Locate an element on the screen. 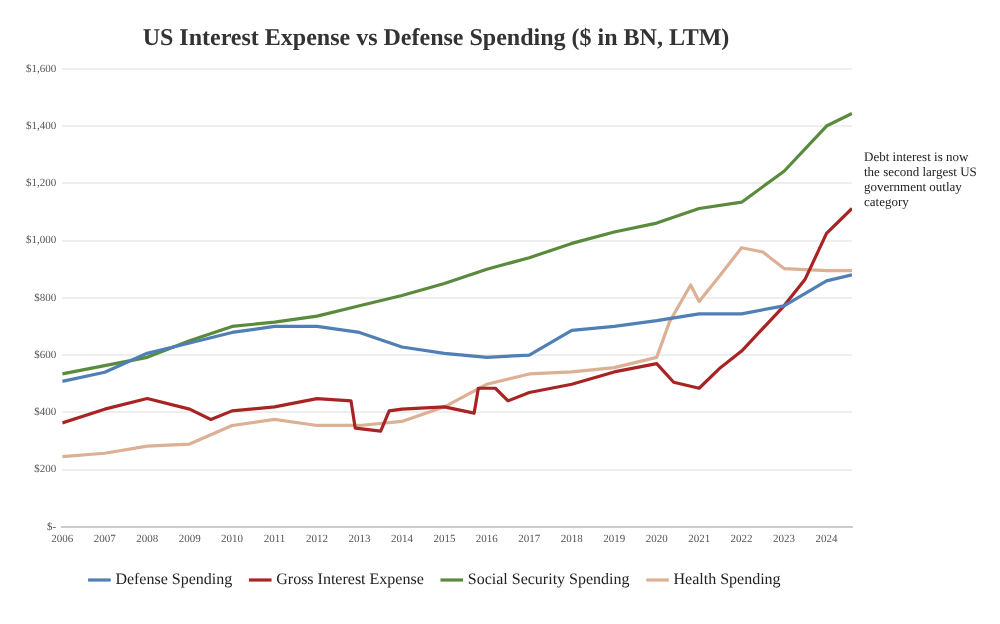 This screenshot has height=624, width=1000. legend-label: Social Security Spending is located at coordinates (548, 579).